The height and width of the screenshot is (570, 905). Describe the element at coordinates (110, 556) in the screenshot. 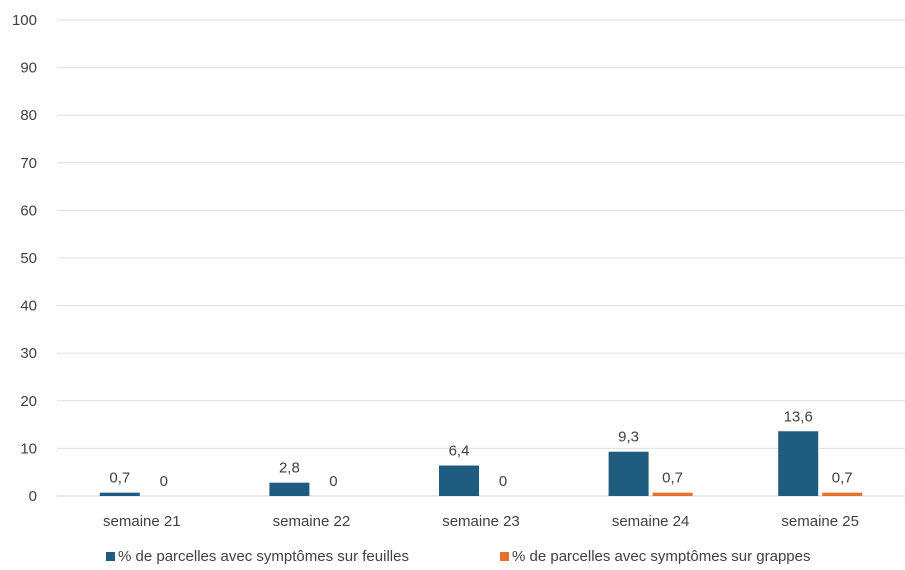

I see `legend-swatch-feuilles` at that location.